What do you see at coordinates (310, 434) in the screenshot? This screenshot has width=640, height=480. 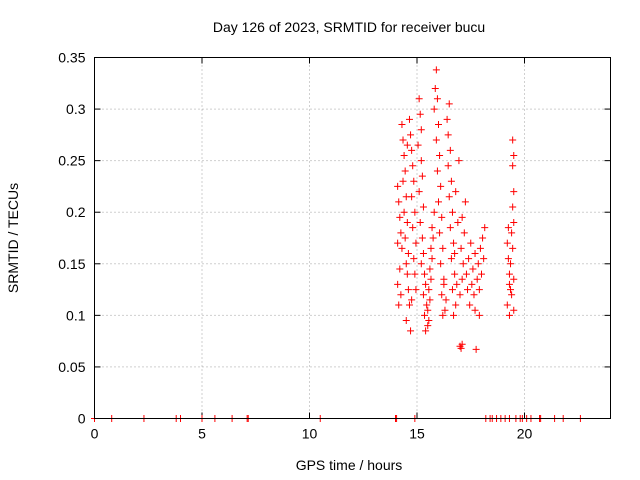 I see `x-tick-label: 10` at bounding box center [310, 434].